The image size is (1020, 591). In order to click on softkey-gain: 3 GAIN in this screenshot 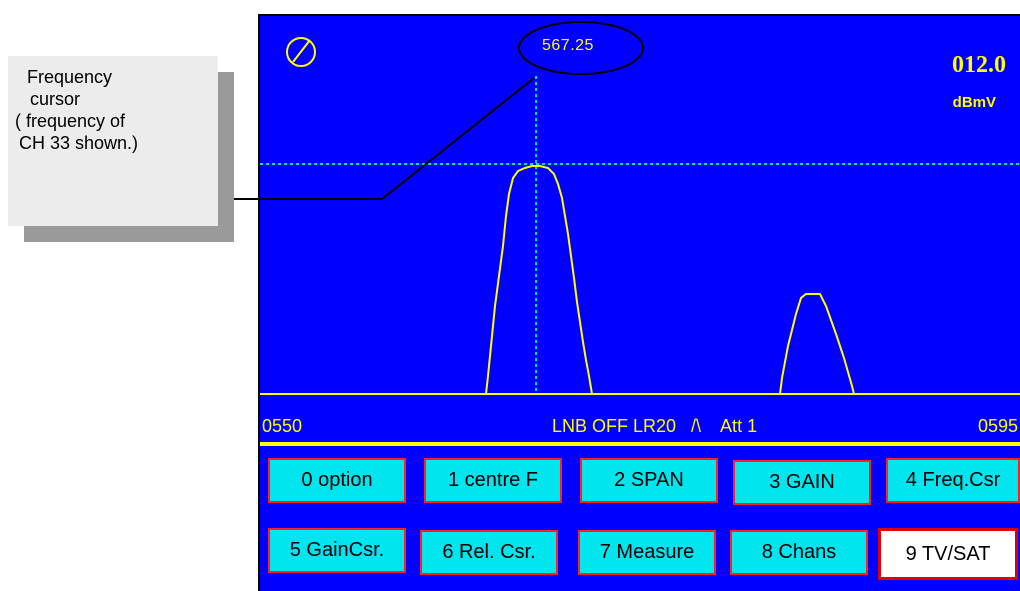, I will do `click(802, 482)`.